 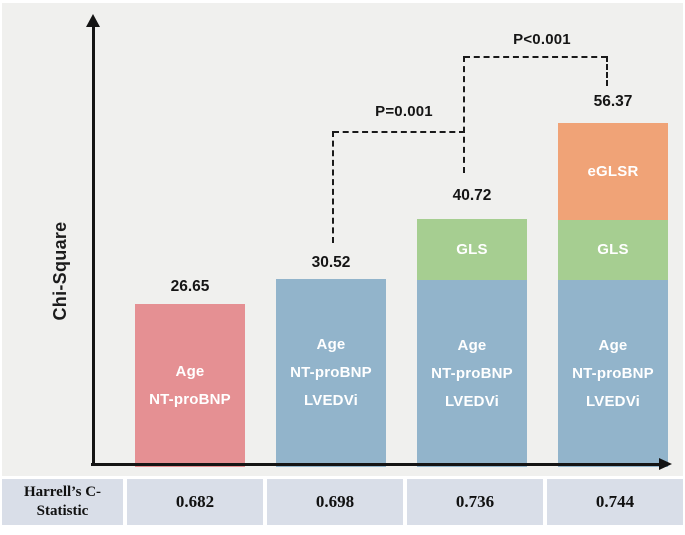 I want to click on table-row-header-line: Statistic, so click(x=62, y=511).